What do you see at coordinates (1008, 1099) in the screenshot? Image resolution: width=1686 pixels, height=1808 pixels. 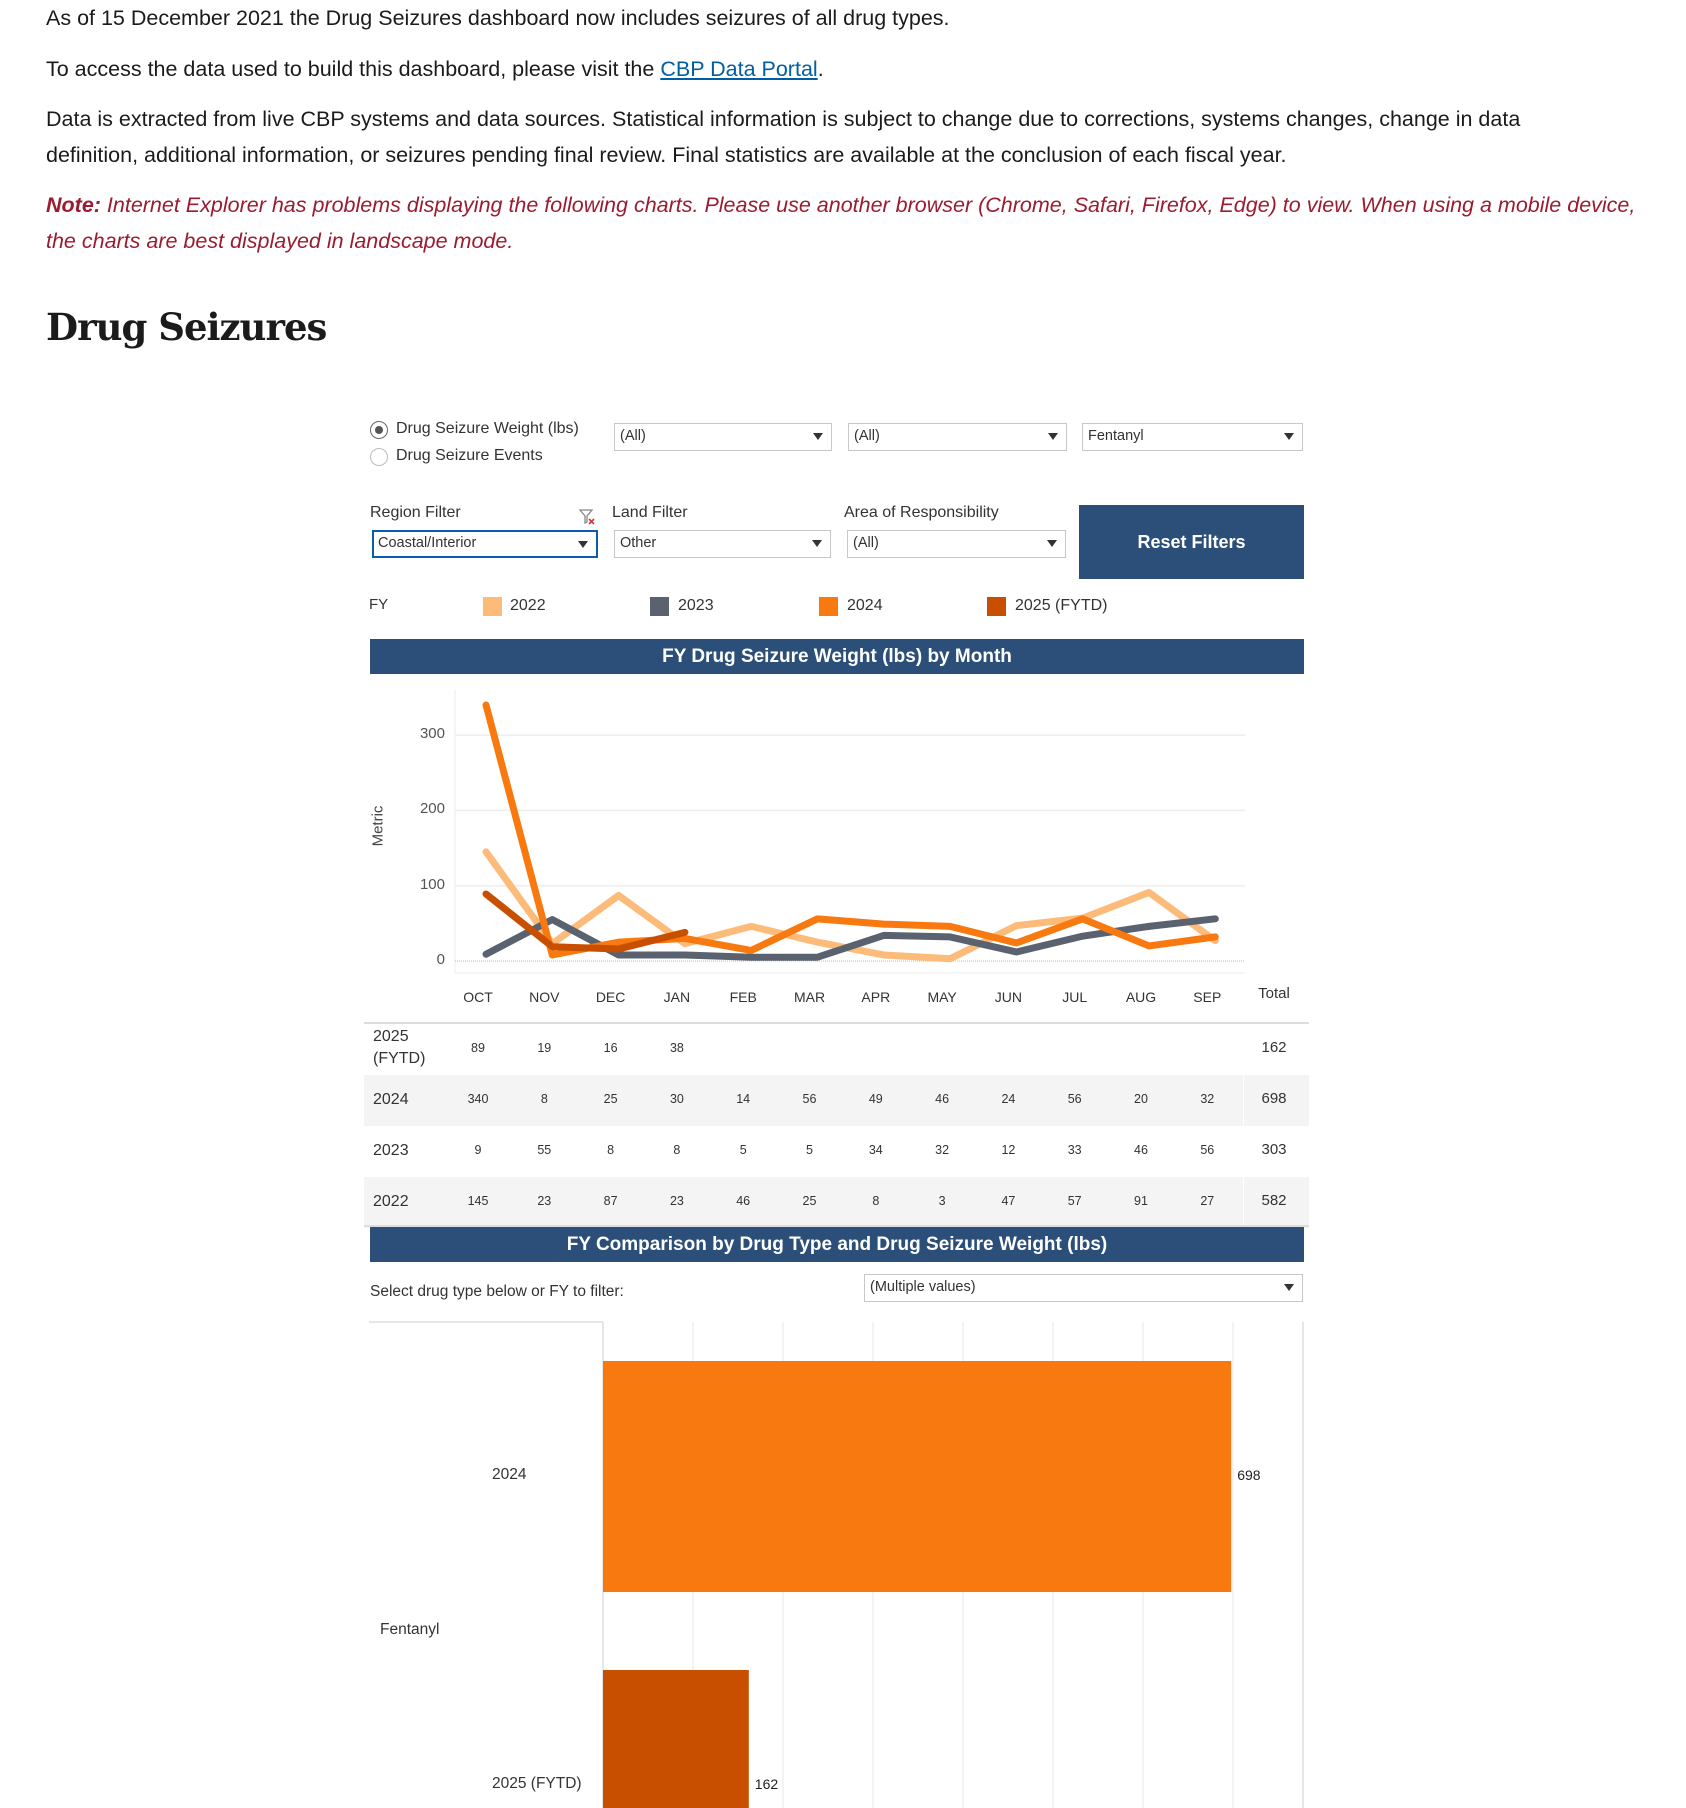 I see `table-cell: 24` at bounding box center [1008, 1099].